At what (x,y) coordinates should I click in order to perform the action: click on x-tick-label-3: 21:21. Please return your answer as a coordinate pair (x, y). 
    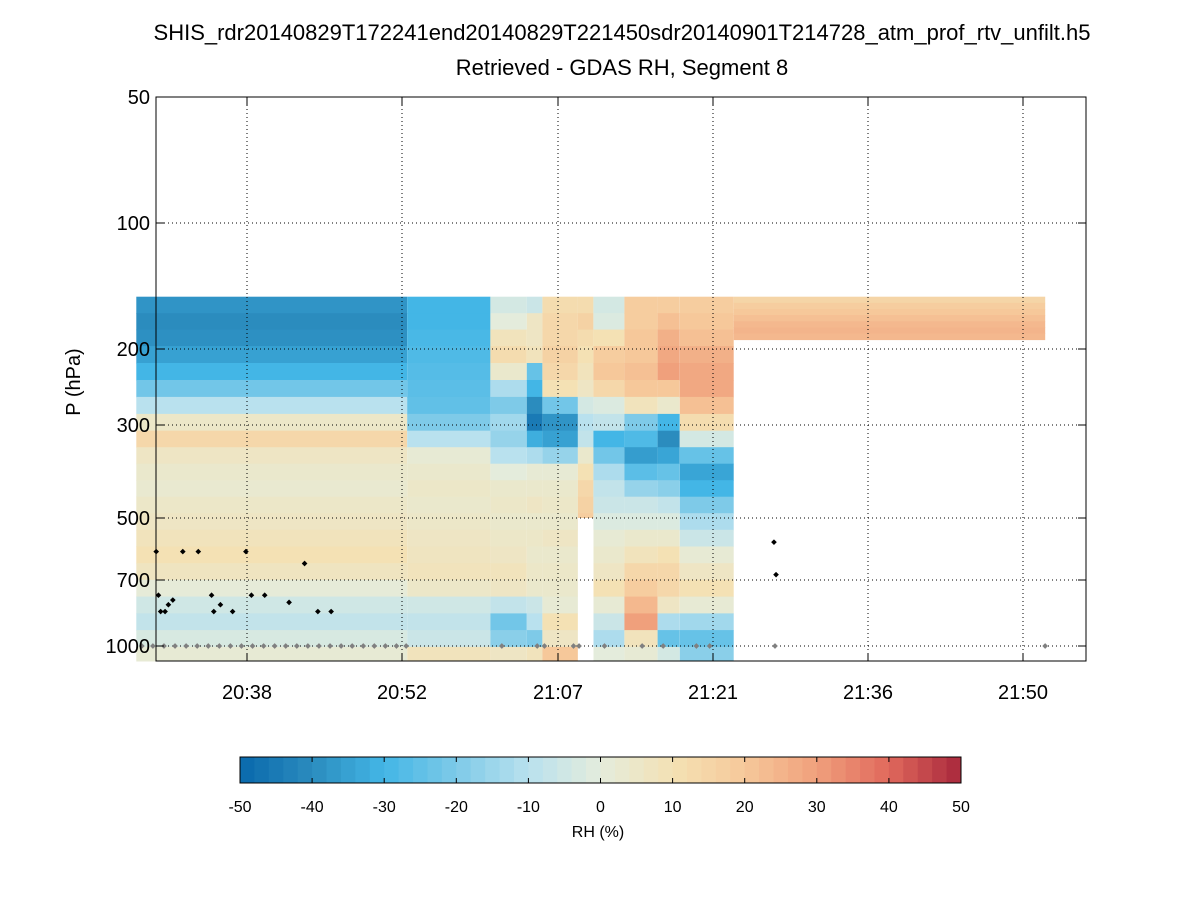
    Looking at the image, I should click on (713, 693).